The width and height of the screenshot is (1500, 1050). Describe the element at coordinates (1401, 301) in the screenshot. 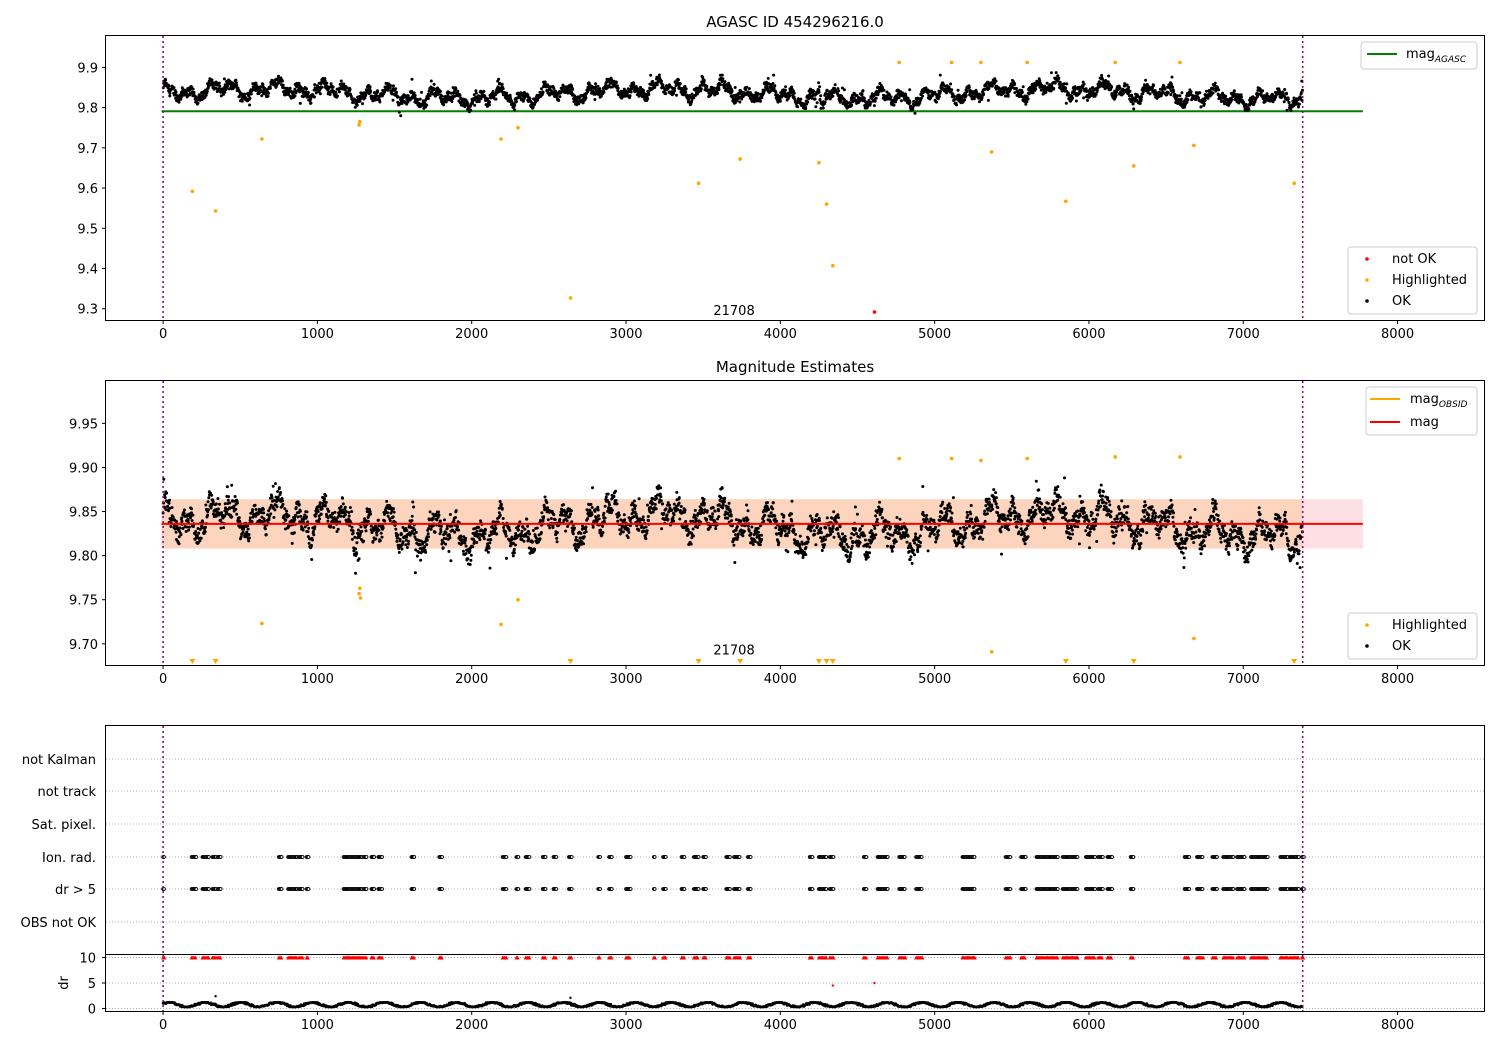

I see `legend-label: OK` at that location.